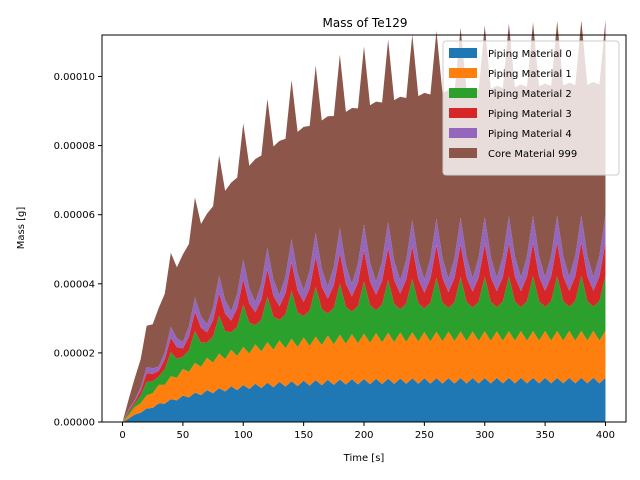 Image resolution: width=640 pixels, height=480 pixels. What do you see at coordinates (74, 353) in the screenshot?
I see `y-tick-label: 0.00002` at bounding box center [74, 353].